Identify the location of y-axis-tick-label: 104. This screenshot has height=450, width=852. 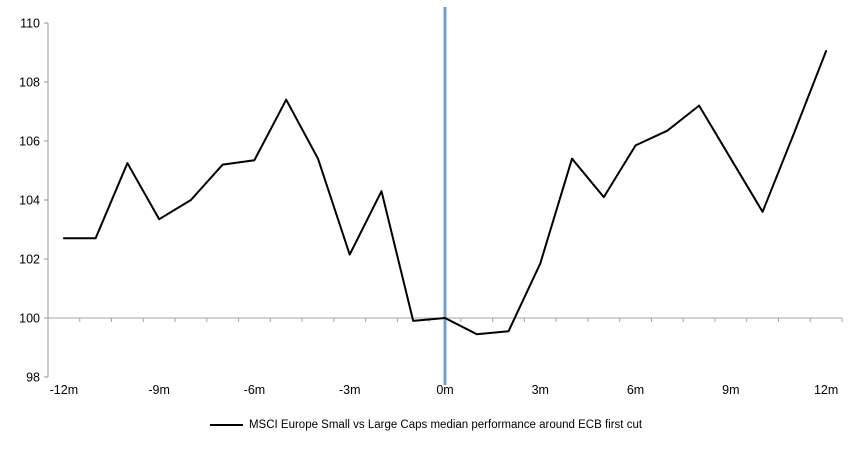
(29, 201).